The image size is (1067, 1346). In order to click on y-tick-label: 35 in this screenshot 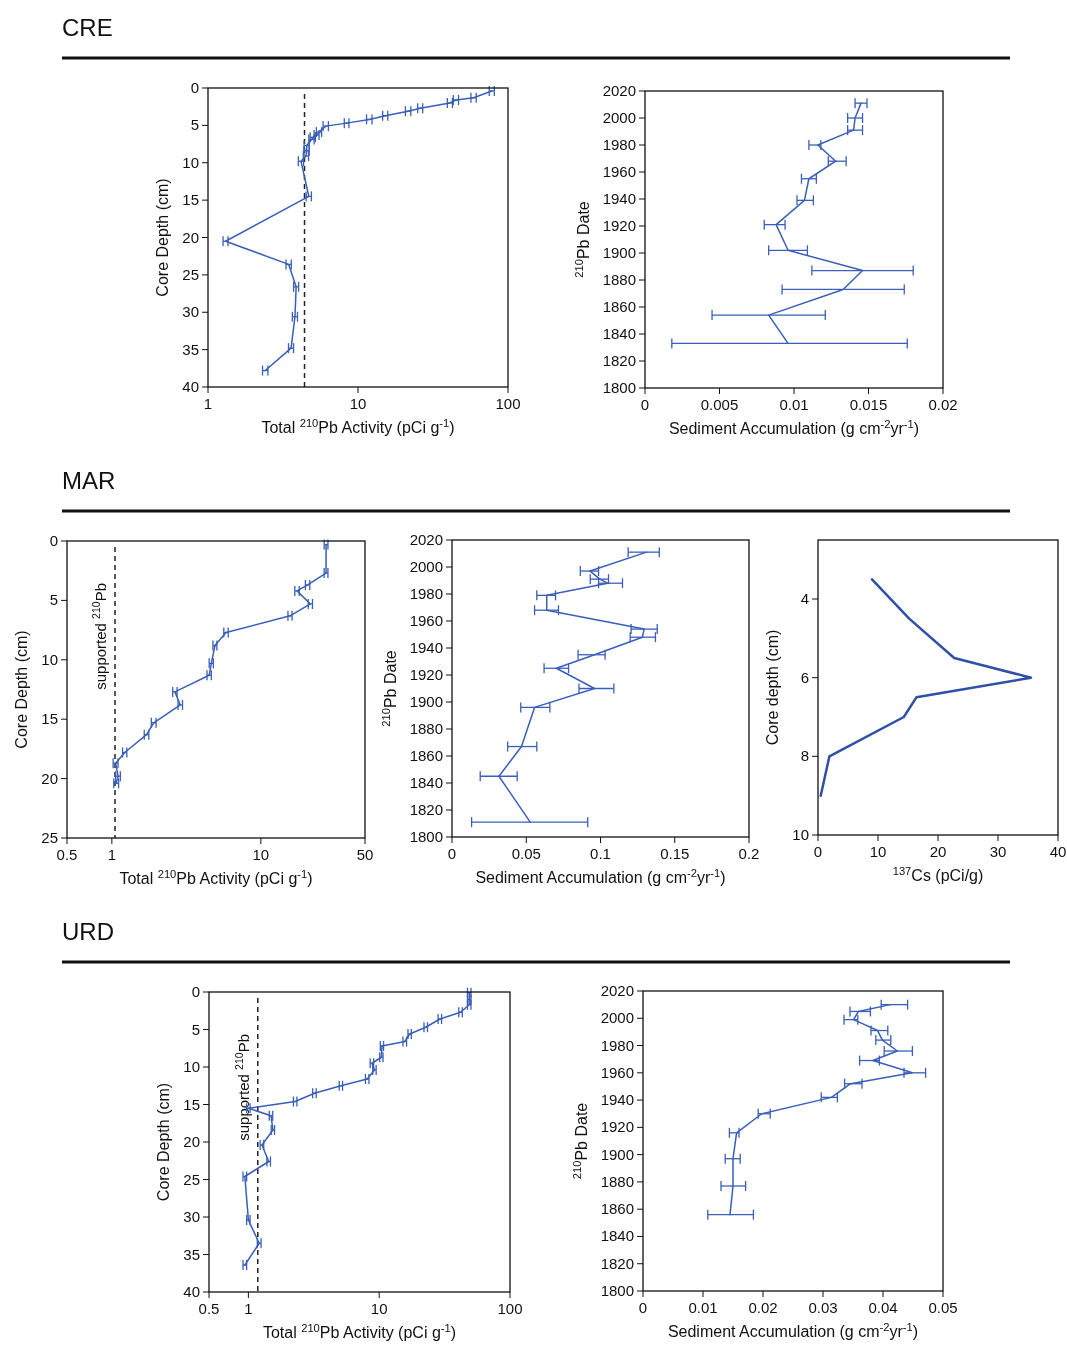, I will do `click(191, 1254)`.